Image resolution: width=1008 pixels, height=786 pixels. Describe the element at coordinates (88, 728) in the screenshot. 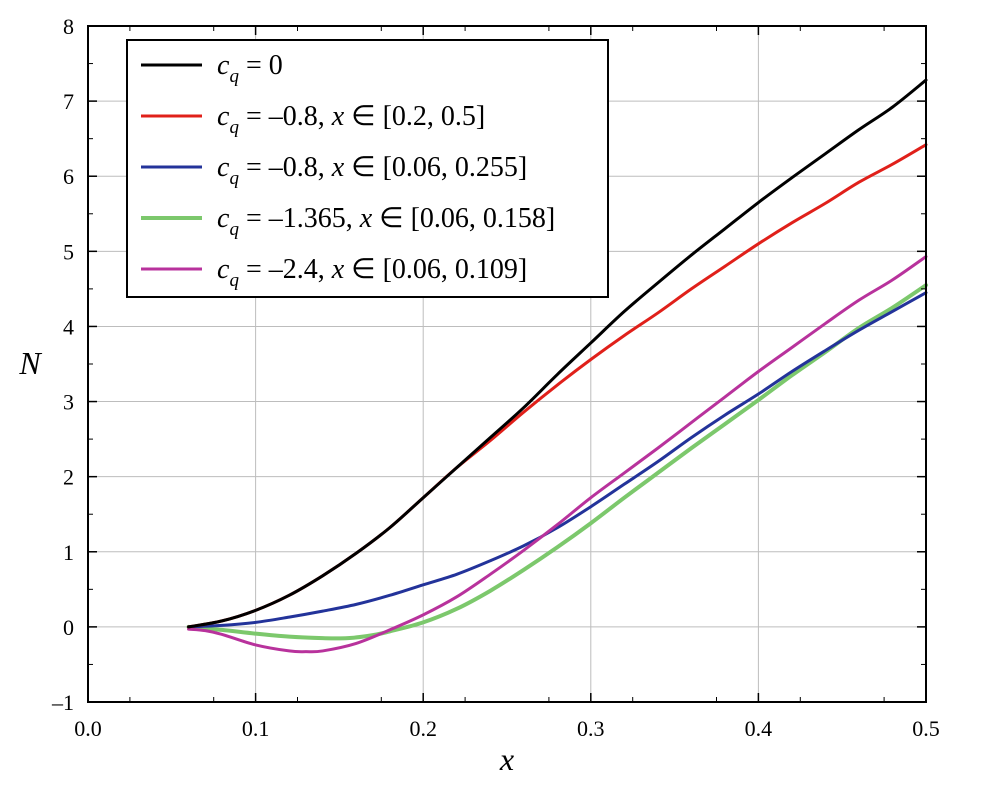

I see `x-tick-label: 0.0` at that location.